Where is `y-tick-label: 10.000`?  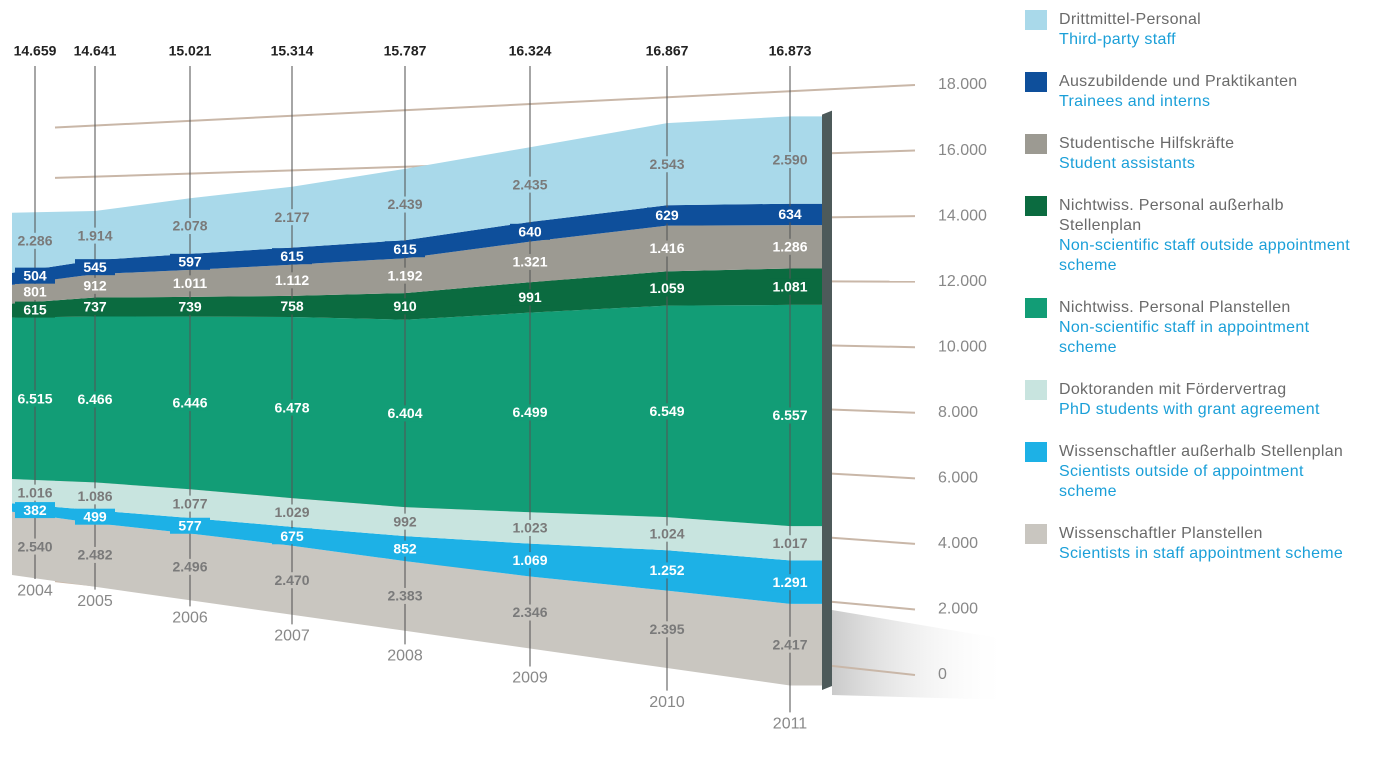
y-tick-label: 10.000 is located at coordinates (962, 346).